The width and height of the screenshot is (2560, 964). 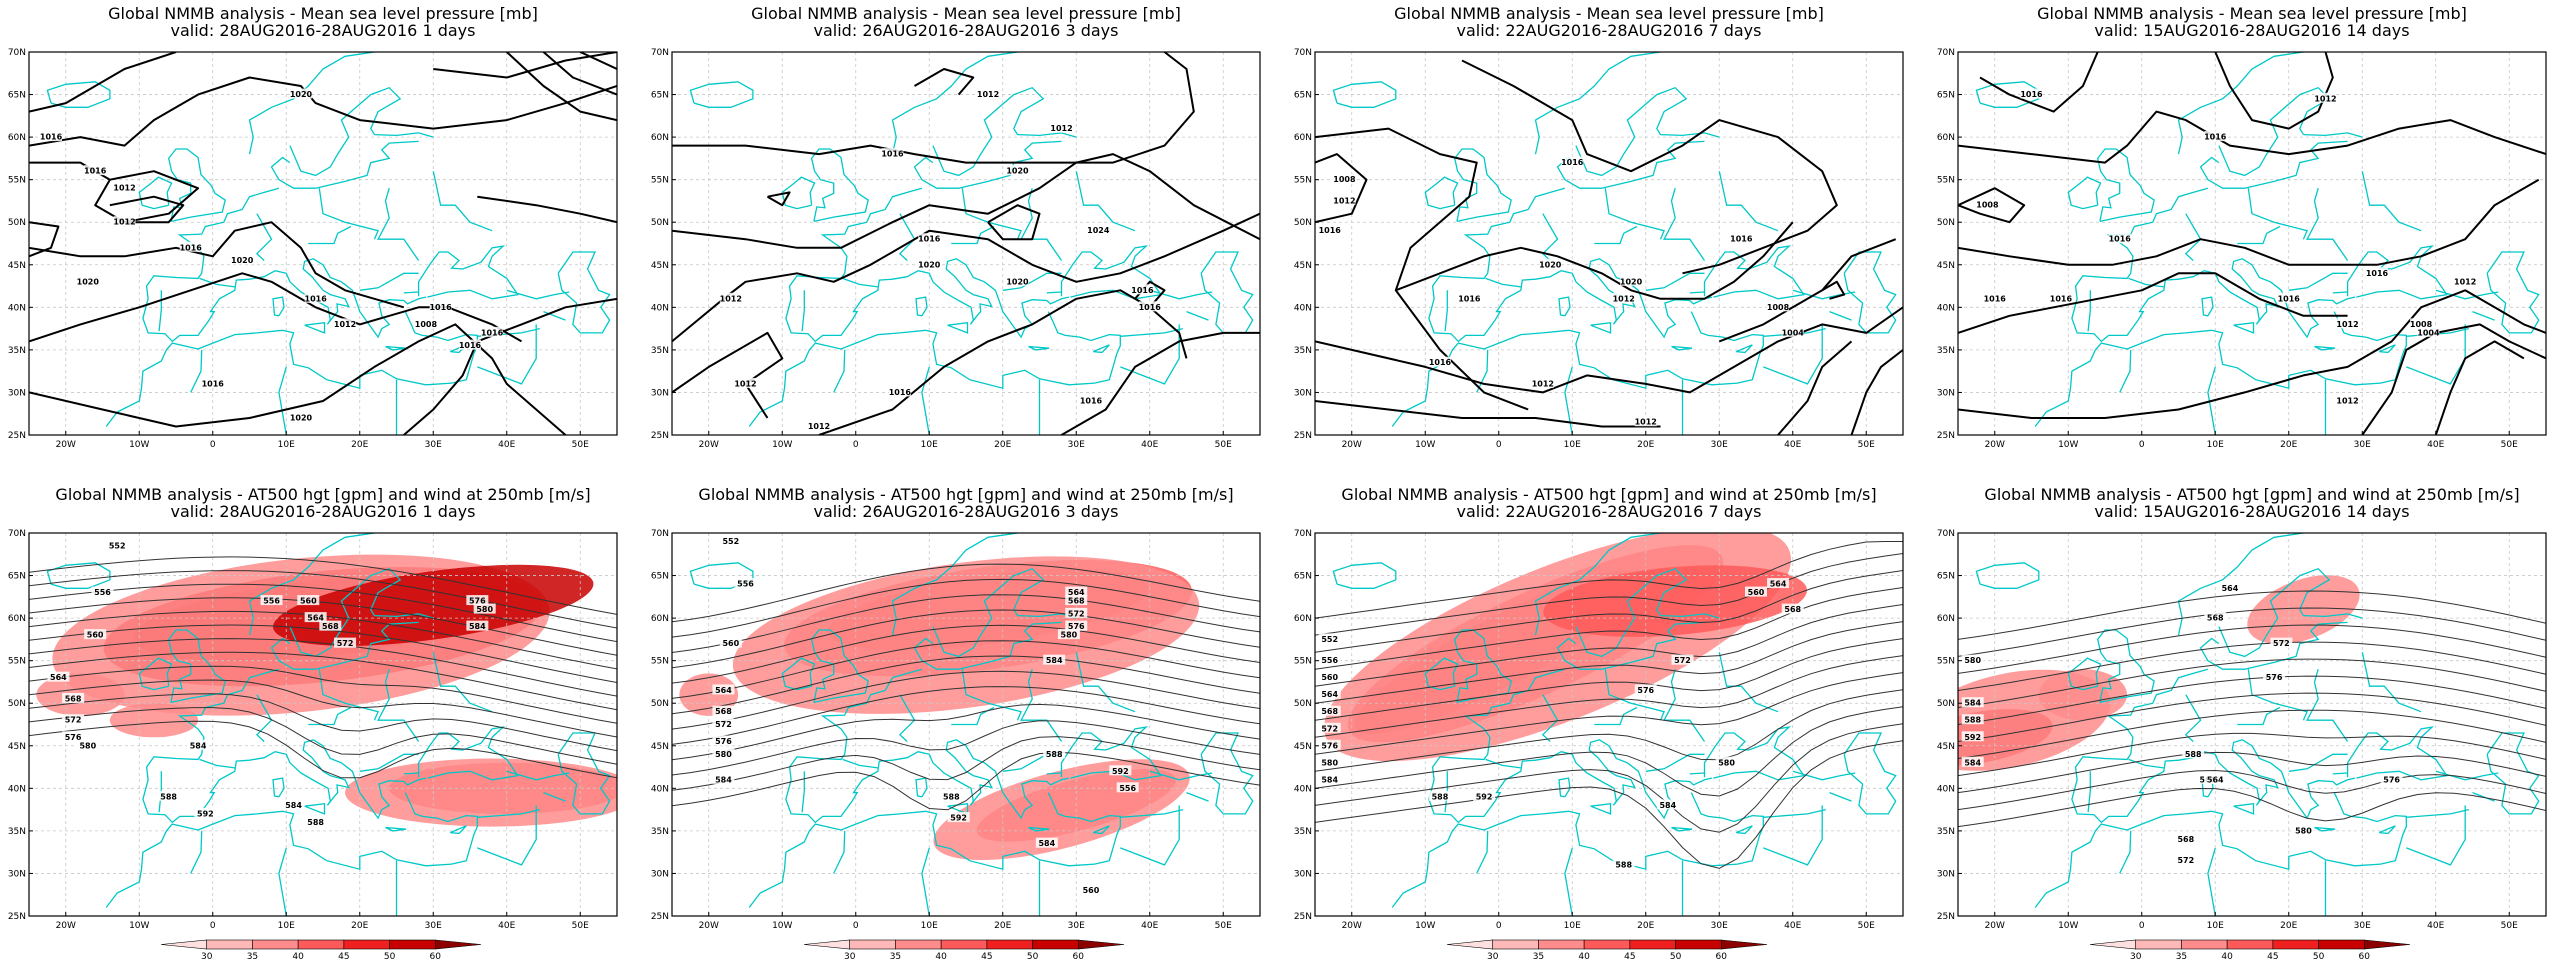 I want to click on contour-label: 576, so click(x=1076, y=626).